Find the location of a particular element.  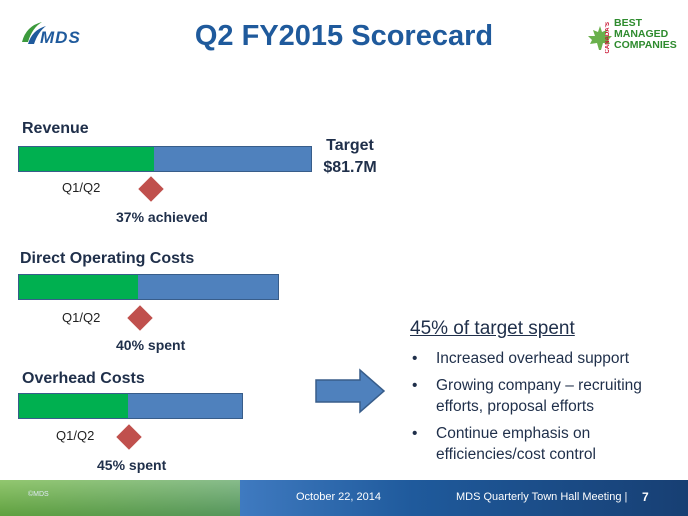

mds-logo-text: MDS is located at coordinates (60, 37).